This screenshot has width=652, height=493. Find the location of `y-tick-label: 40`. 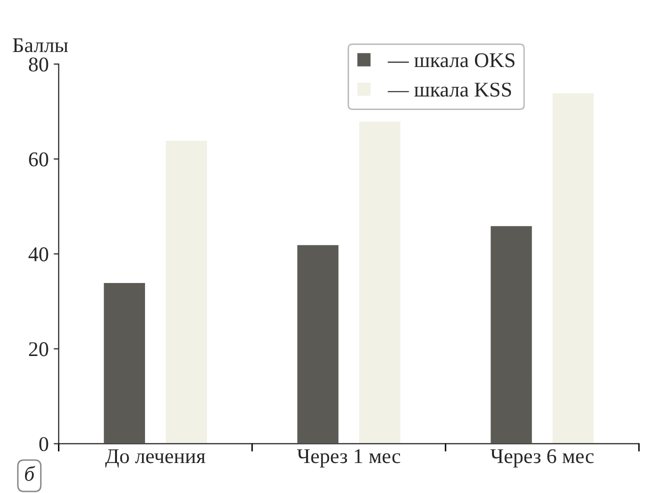

y-tick-label: 40 is located at coordinates (38, 254).